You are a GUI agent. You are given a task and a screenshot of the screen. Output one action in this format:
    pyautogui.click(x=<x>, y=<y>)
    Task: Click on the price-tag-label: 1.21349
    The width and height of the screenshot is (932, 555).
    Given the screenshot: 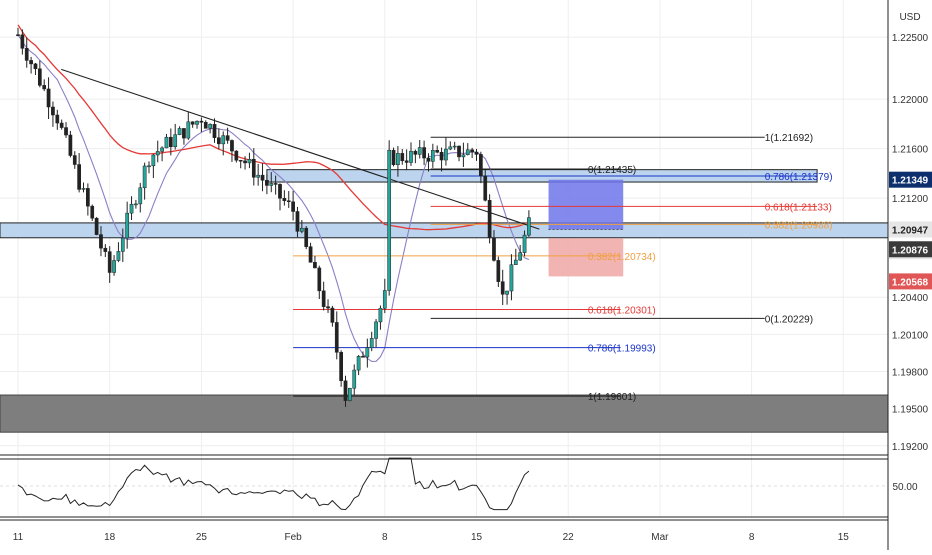 What is the action you would take?
    pyautogui.click(x=910, y=181)
    